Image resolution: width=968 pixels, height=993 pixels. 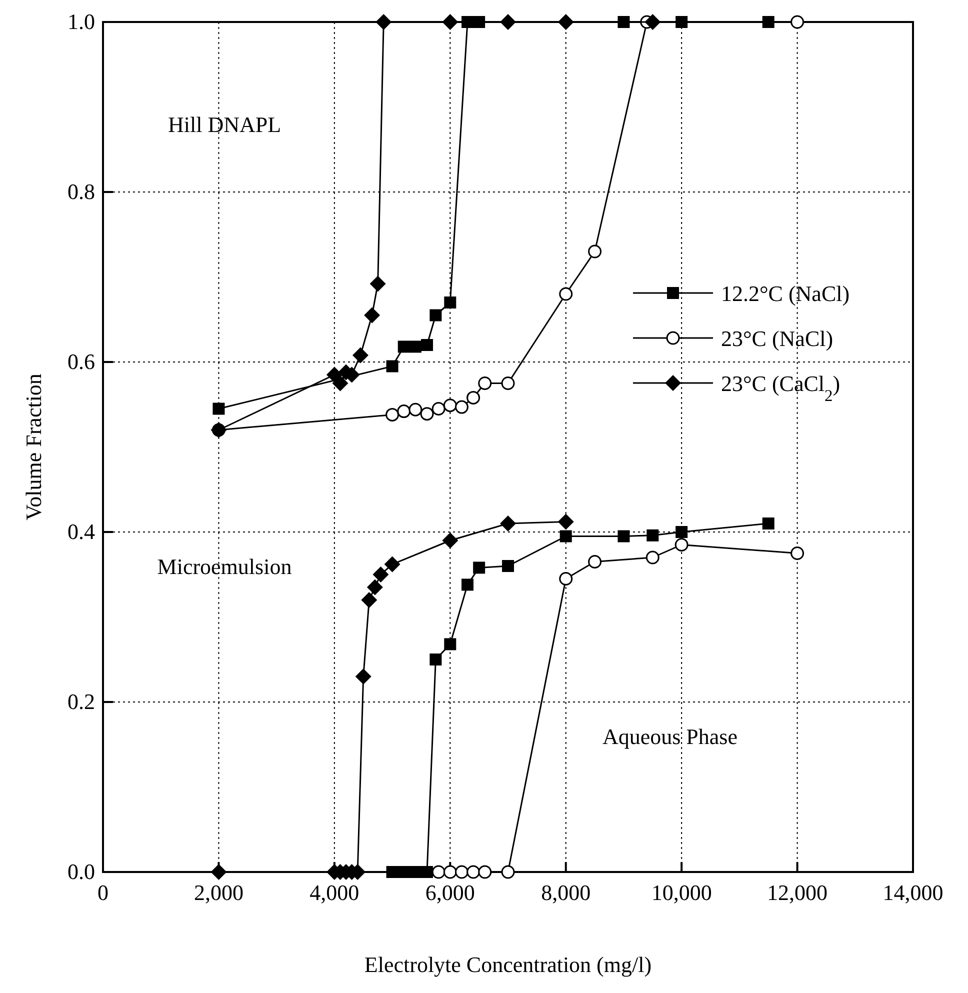 I want to click on x-tick-label: 12,000, so click(x=797, y=892).